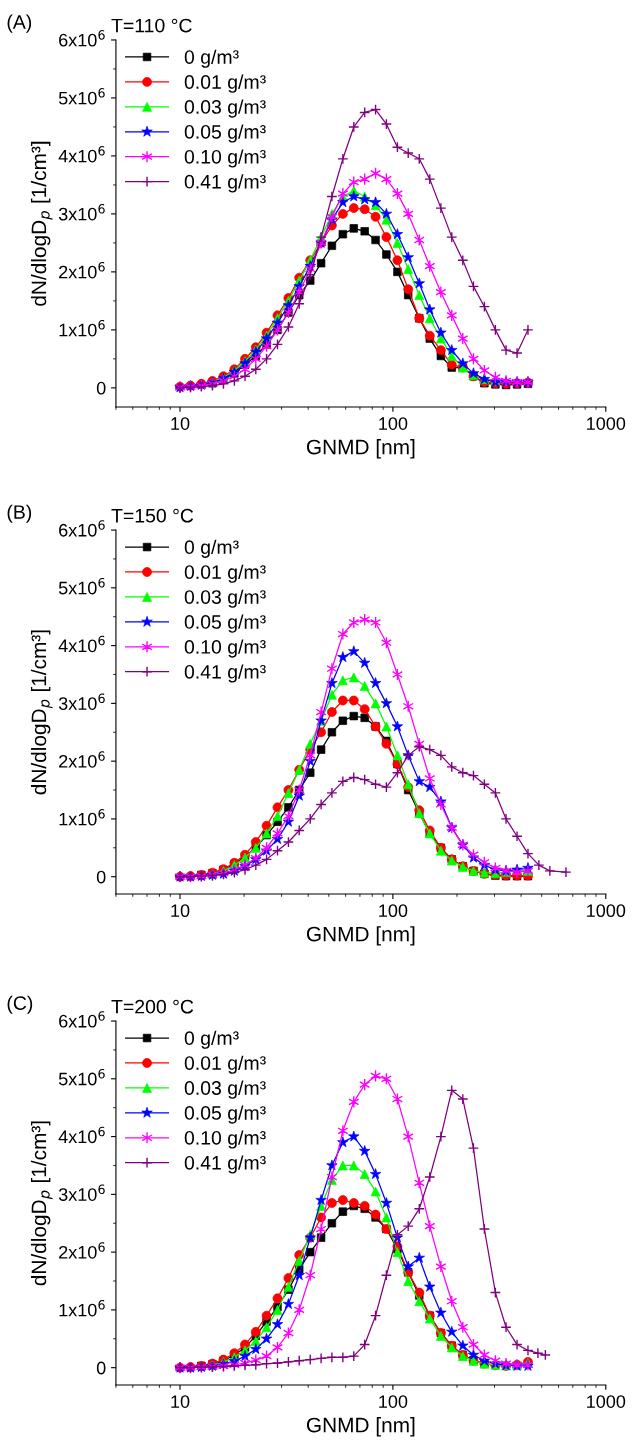 Image resolution: width=637 pixels, height=1453 pixels. Describe the element at coordinates (152, 515) in the screenshot. I see `chart-title: T=150 °C` at that location.